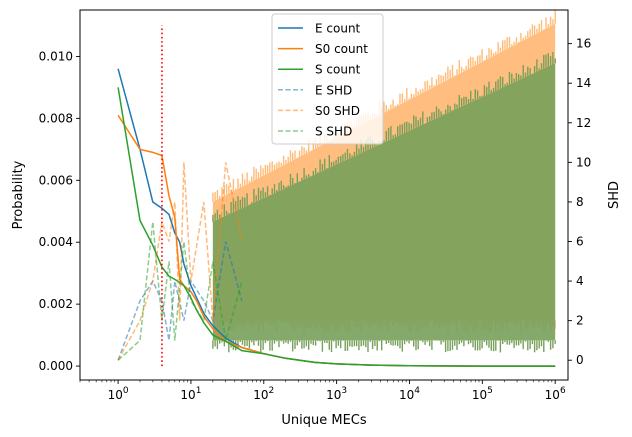  What do you see at coordinates (580, 321) in the screenshot?
I see `y-right-tick-label: 2` at bounding box center [580, 321].